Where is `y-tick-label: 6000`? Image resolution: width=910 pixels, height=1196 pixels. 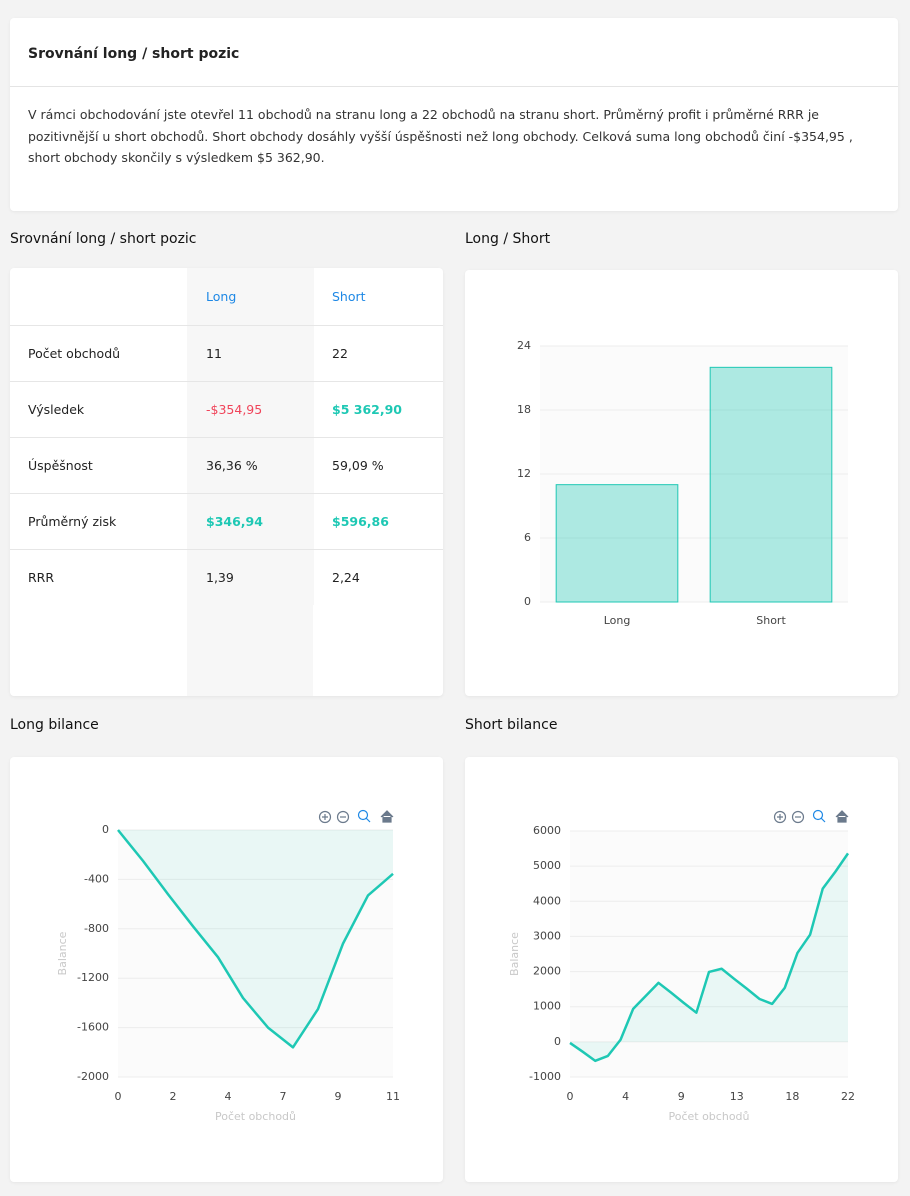 y-tick-label: 6000 is located at coordinates (547, 830).